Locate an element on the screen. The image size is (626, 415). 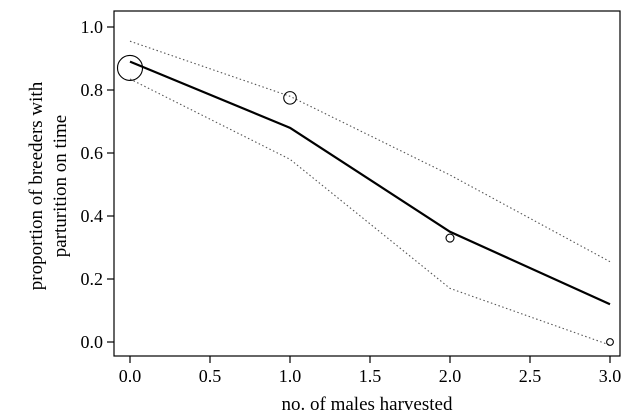
y-axis-ticks: 0.0 0.2 0.4 0.6 0.8 1.0 is located at coordinates (97, 184).